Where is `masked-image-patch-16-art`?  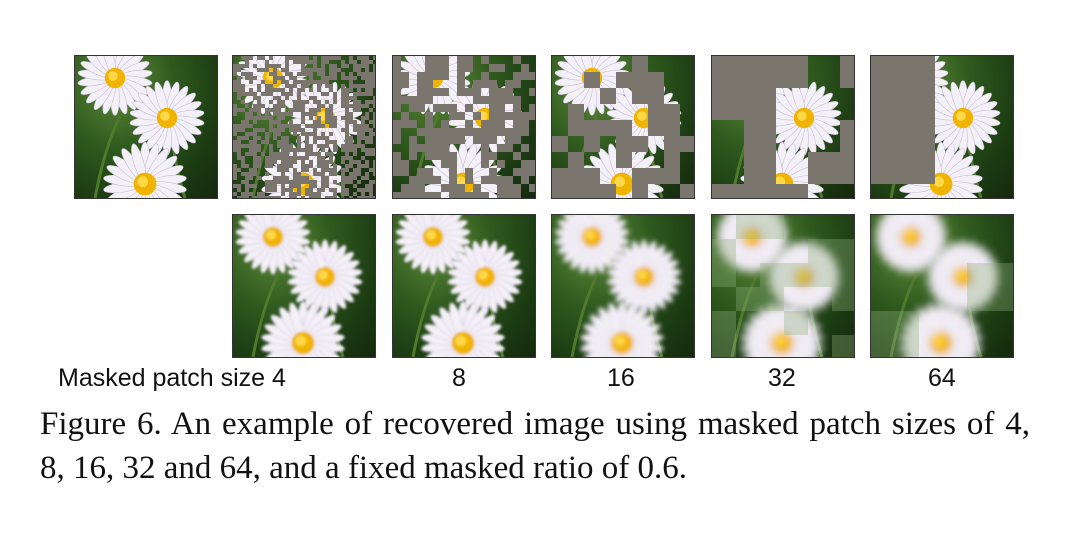
masked-image-patch-16-art is located at coordinates (623, 127).